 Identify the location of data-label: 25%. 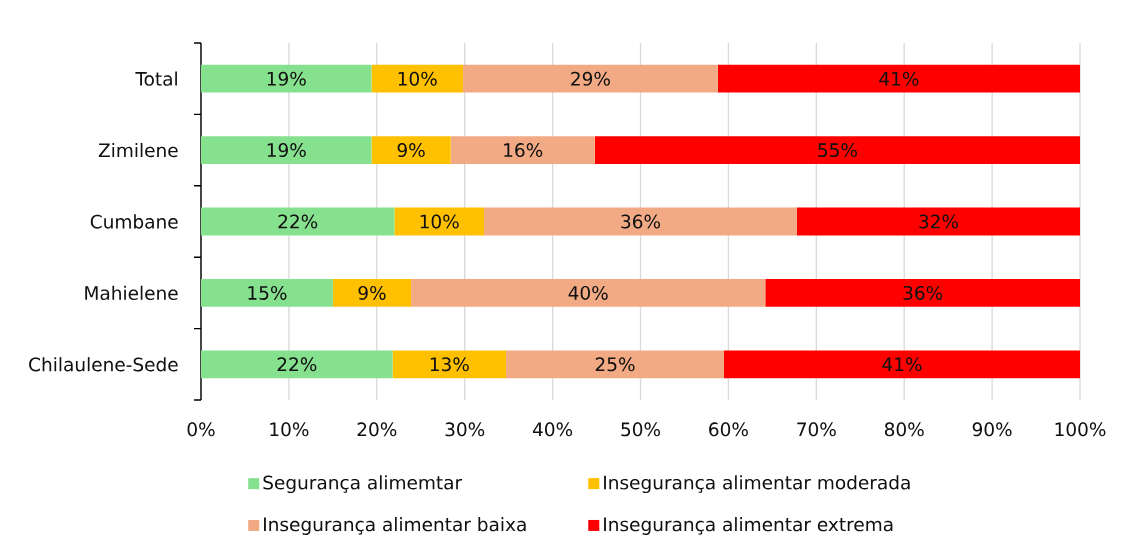
(615, 364).